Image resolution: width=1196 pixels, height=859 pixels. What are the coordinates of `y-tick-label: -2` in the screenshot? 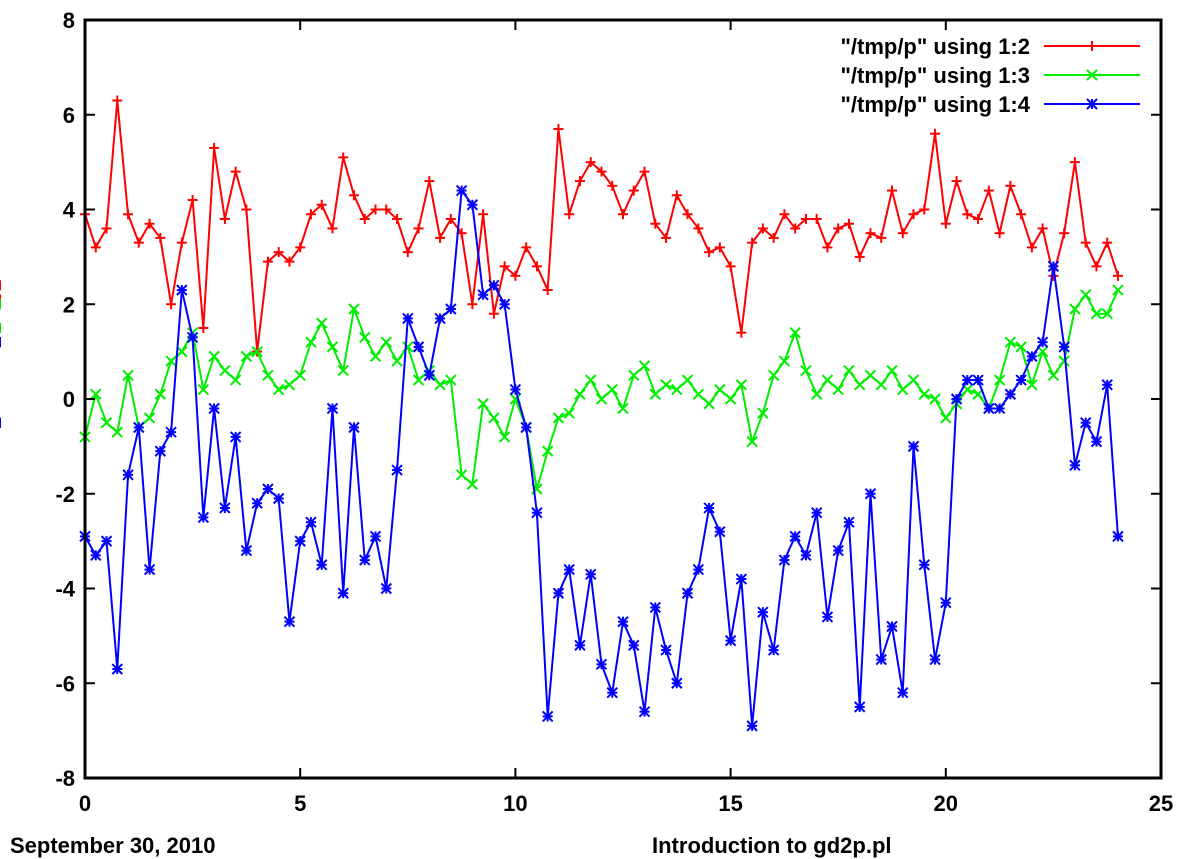 It's located at (65, 494).